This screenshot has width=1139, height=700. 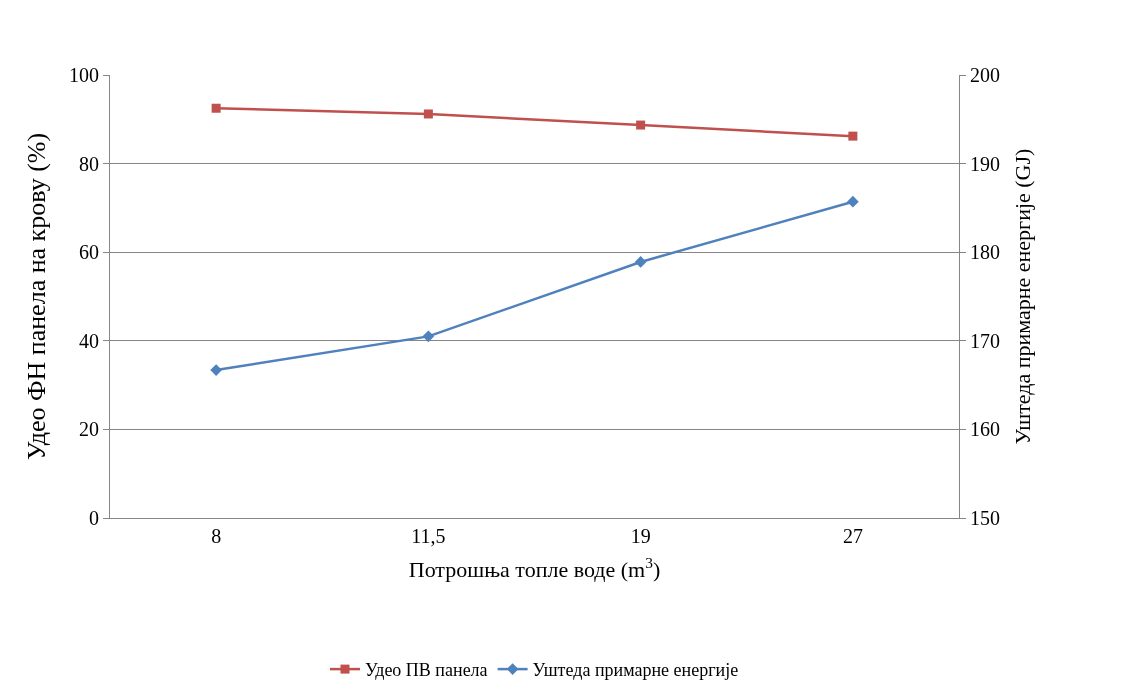 I want to click on y2-tick-label: 150, so click(x=985, y=518).